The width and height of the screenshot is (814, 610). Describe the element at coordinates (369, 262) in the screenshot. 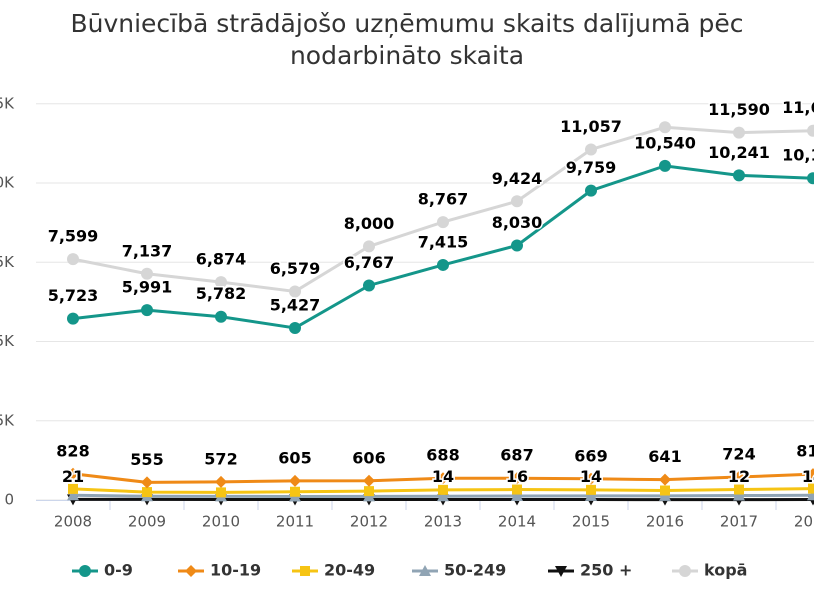

I see `data-label: 6,767` at that location.